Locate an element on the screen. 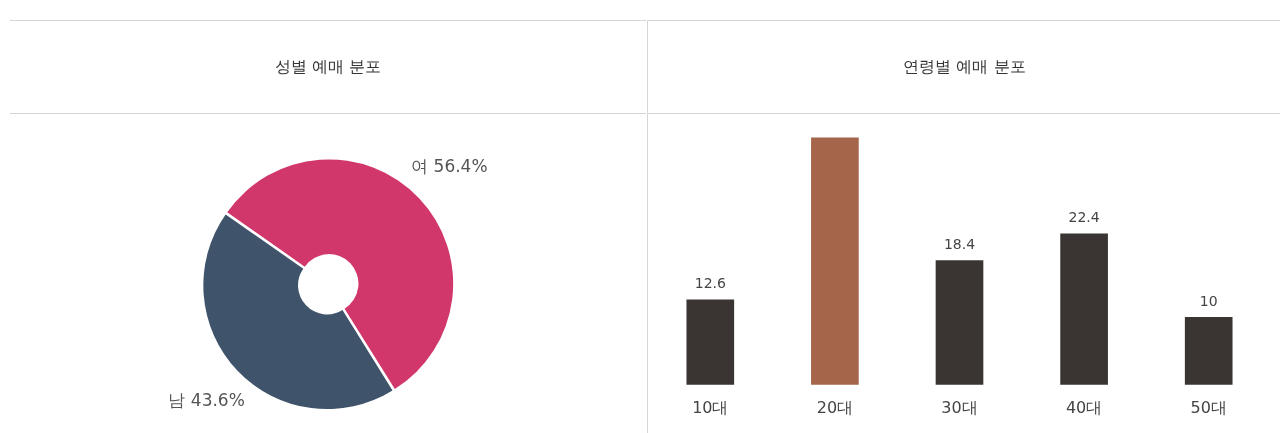 This screenshot has height=433, width=1280. data-label: 12.6 is located at coordinates (710, 283).